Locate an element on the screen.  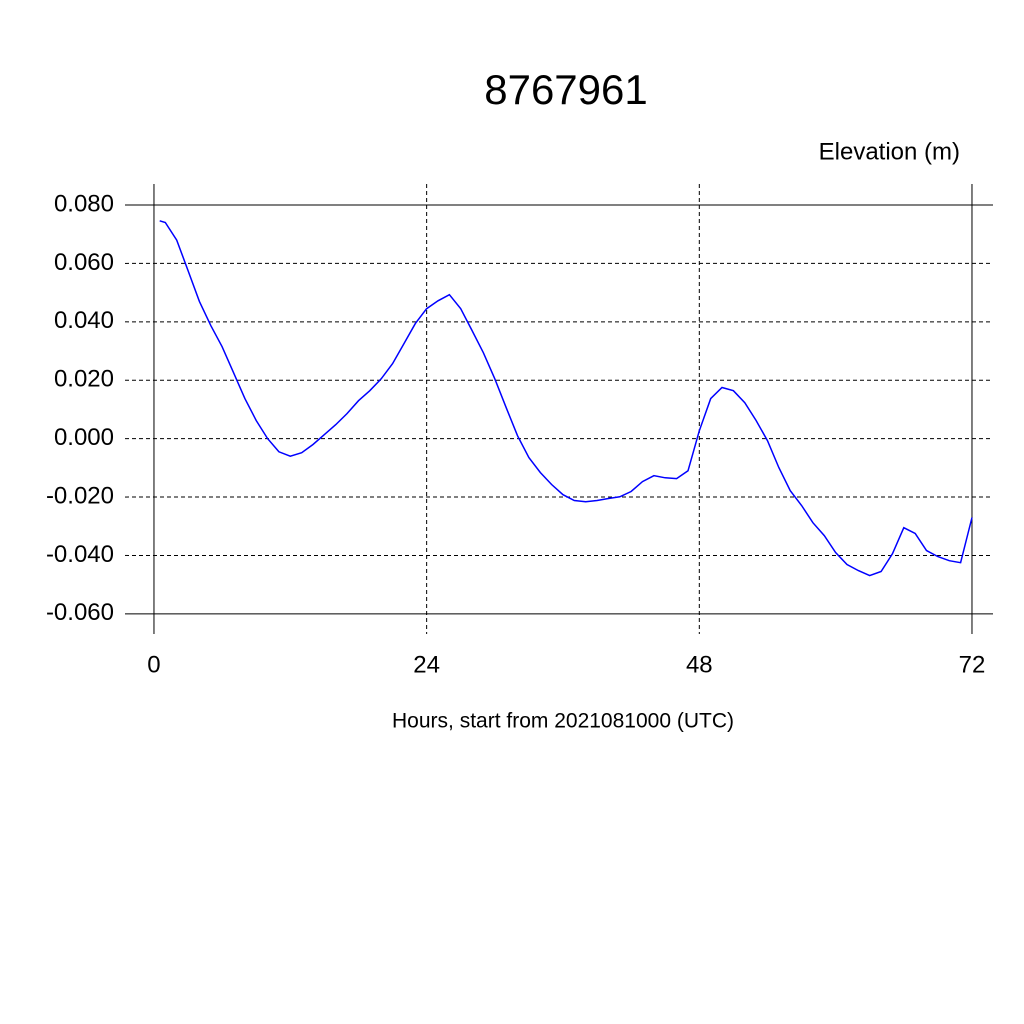
x-tick-label: 48 is located at coordinates (699, 664).